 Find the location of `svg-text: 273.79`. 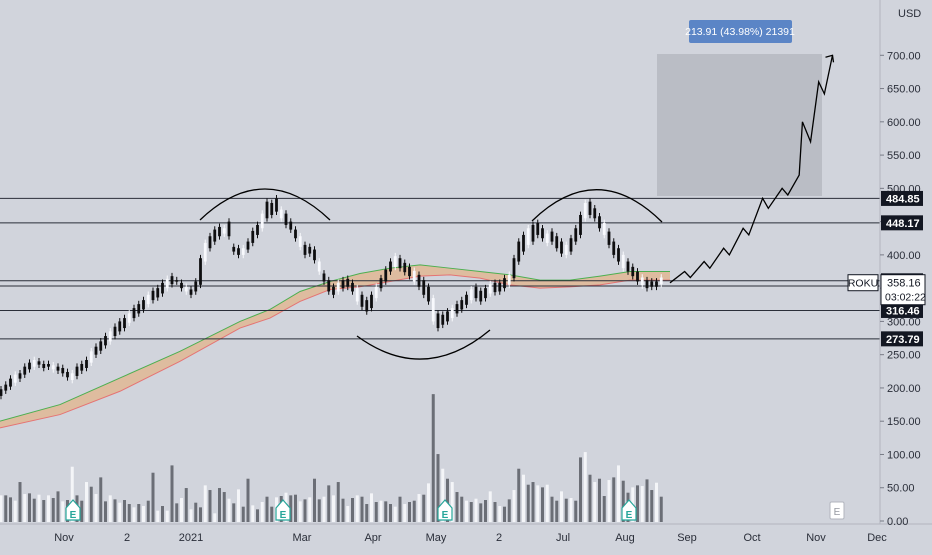

svg-text: 273.79 is located at coordinates (903, 340).